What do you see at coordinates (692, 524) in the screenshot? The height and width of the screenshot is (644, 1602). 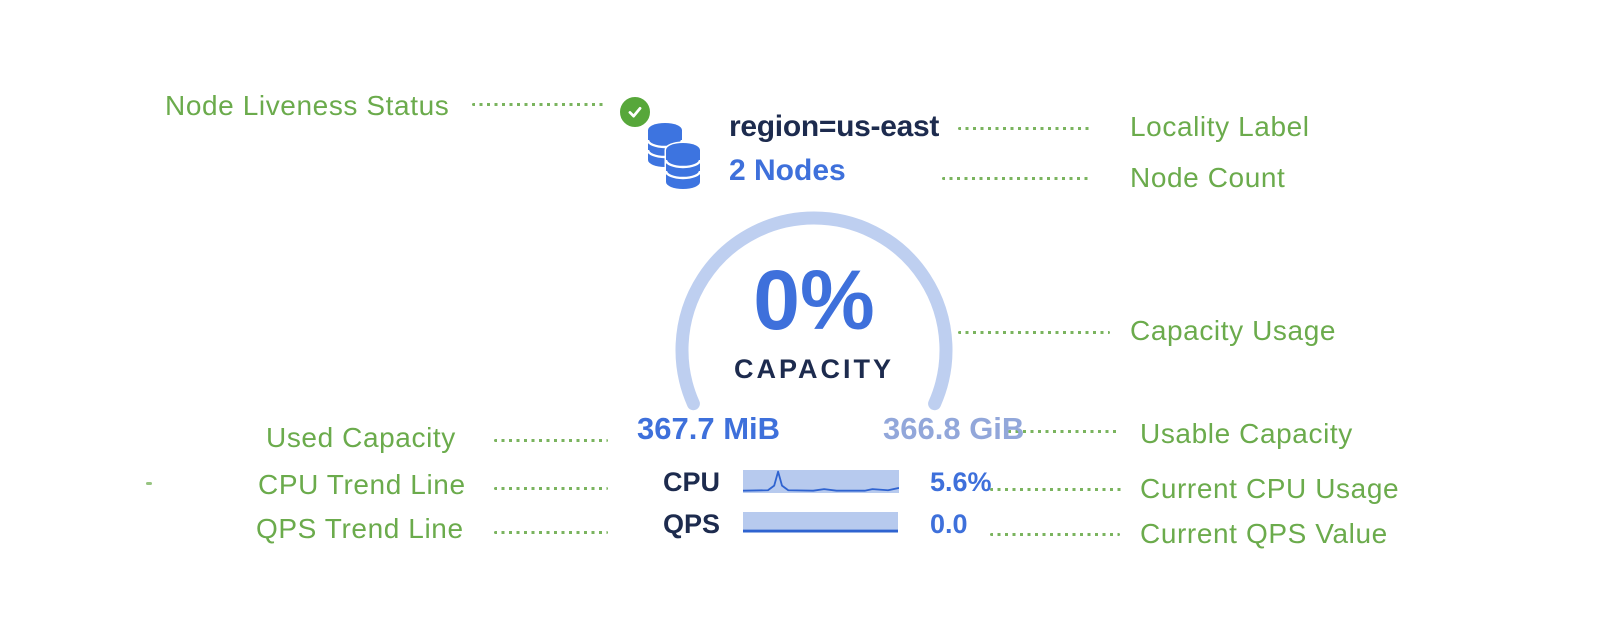 I see `qps-metric-label: QPS` at bounding box center [692, 524].